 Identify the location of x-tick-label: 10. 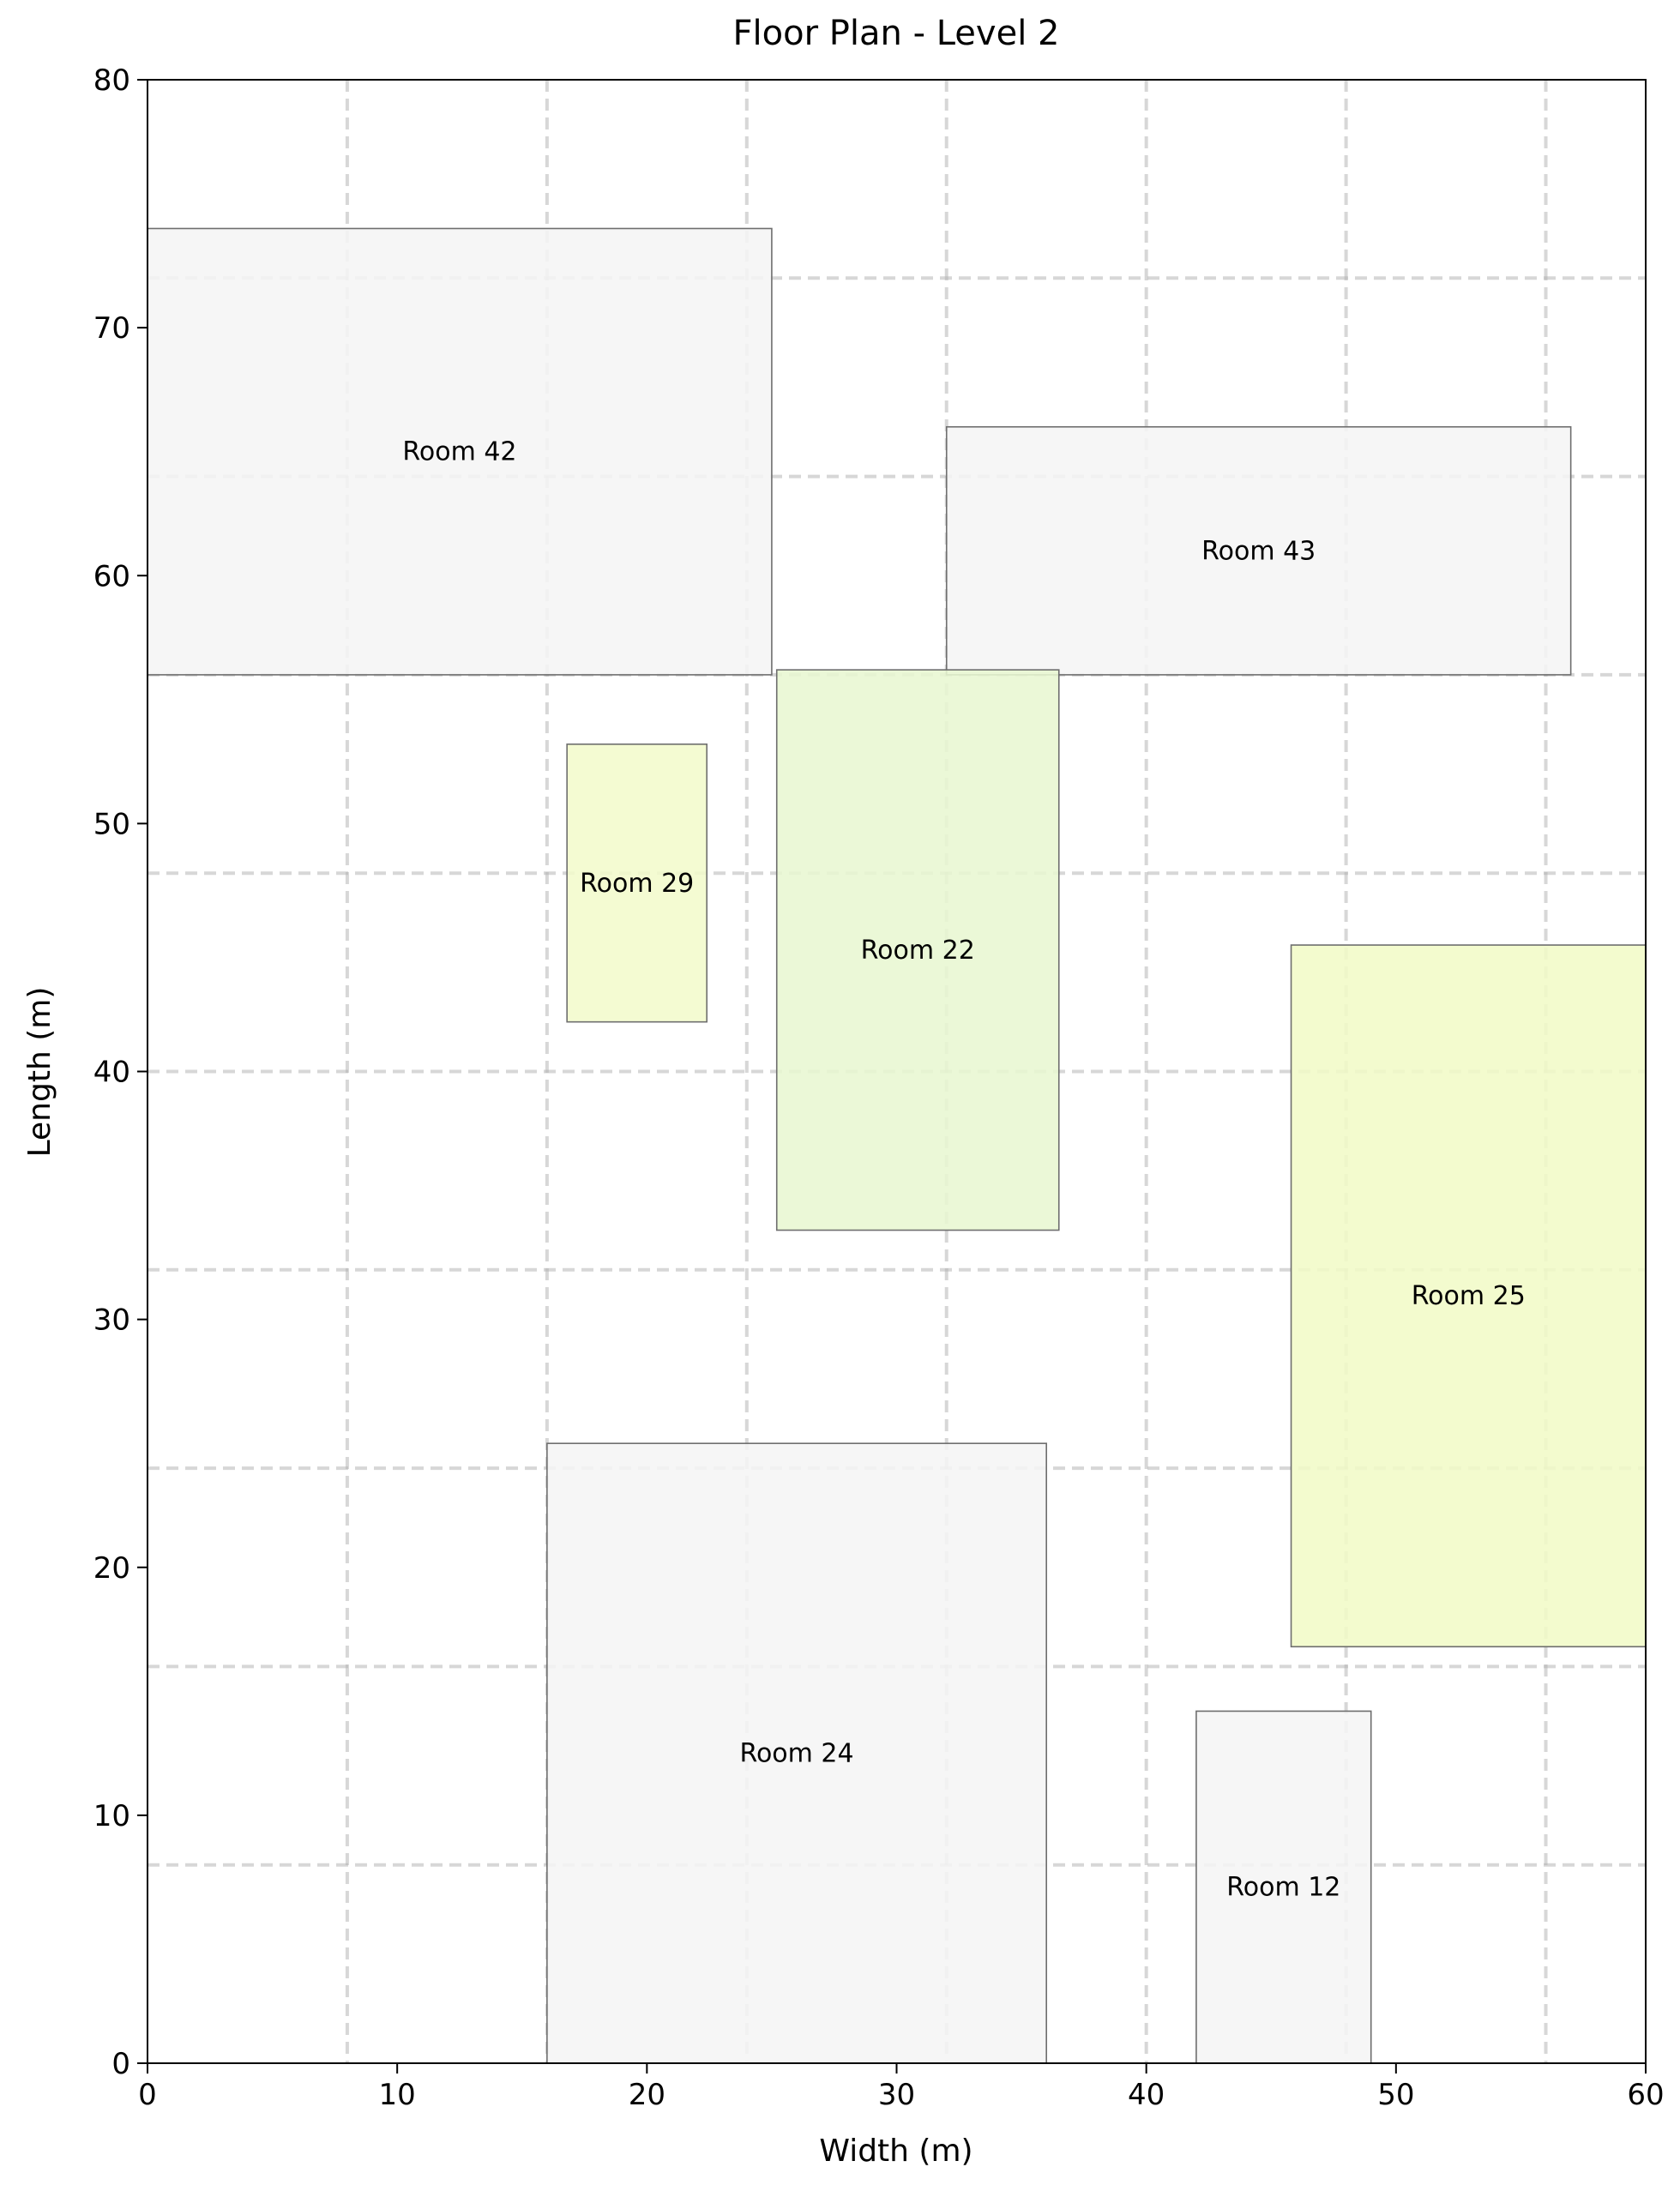
(397, 2095).